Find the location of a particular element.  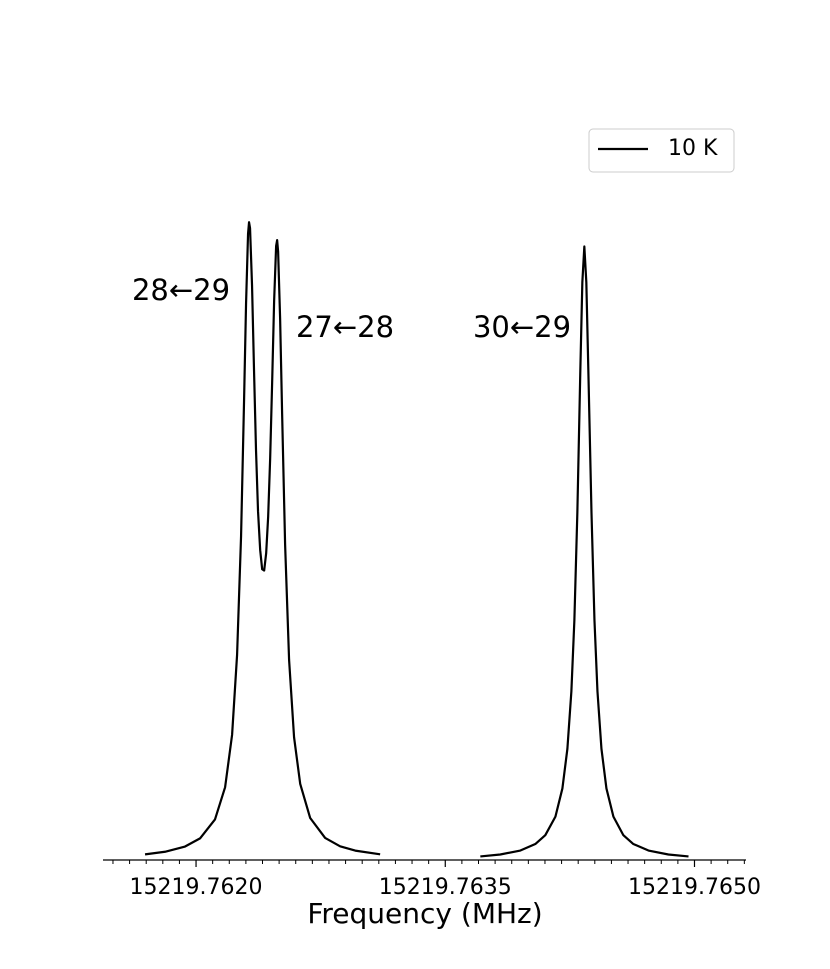

x-tick-label: 15219.7650 is located at coordinates (694, 887).